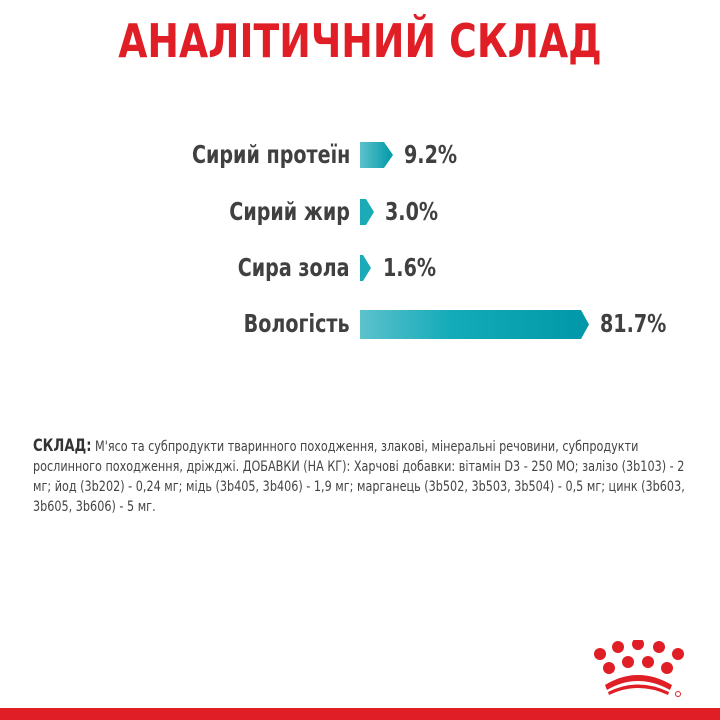  I want to click on chart-row-ash: Сира зола 1.6%, so click(360, 268).